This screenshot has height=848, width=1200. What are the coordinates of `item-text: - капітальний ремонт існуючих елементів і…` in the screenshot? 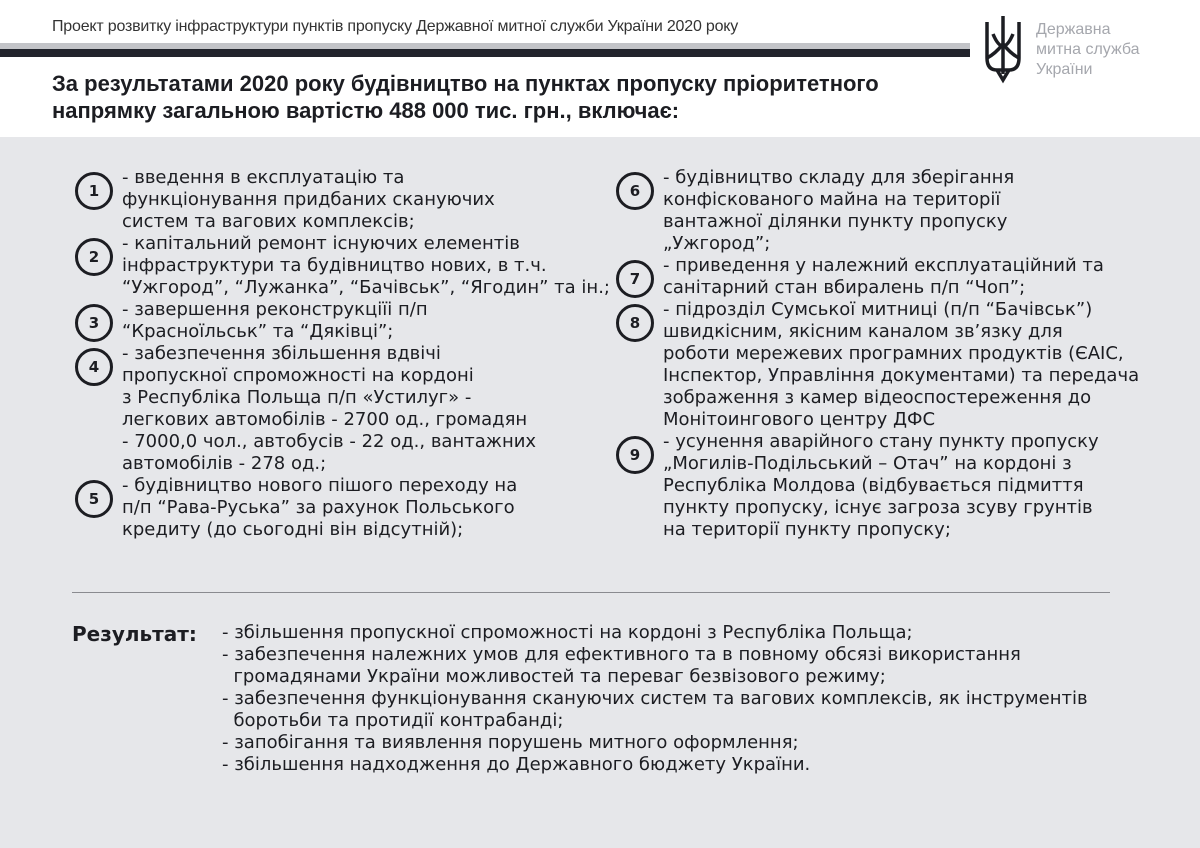 It's located at (366, 265).